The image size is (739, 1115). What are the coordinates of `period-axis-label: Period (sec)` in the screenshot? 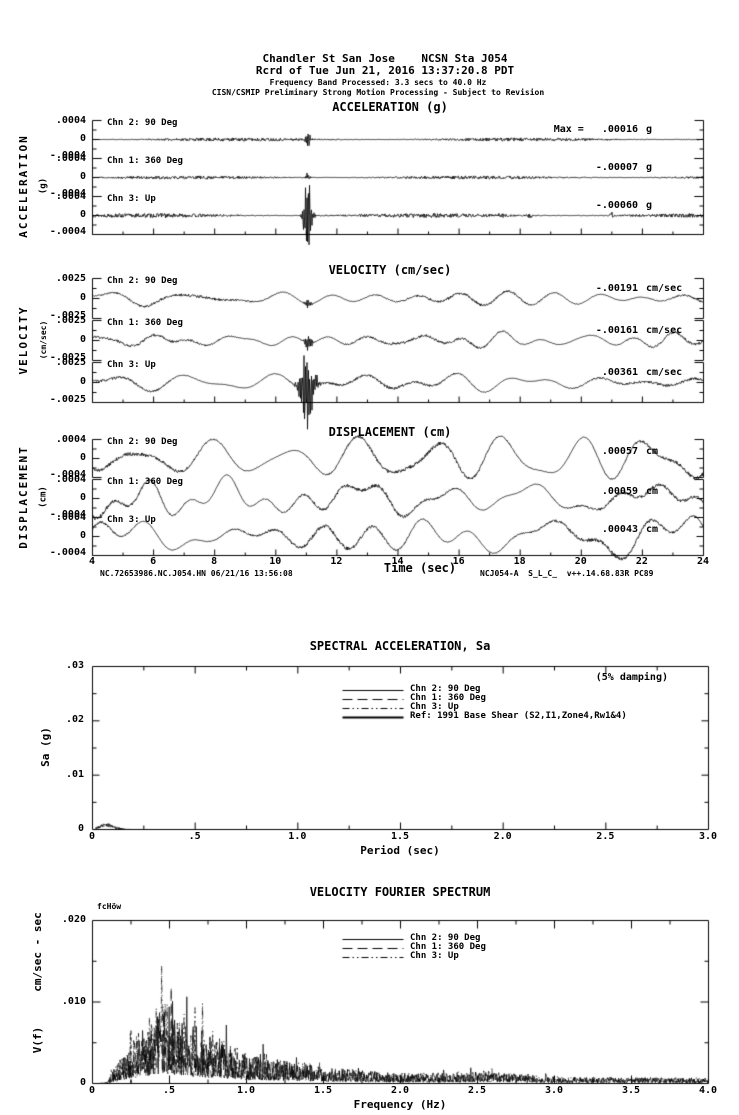 It's located at (400, 850).